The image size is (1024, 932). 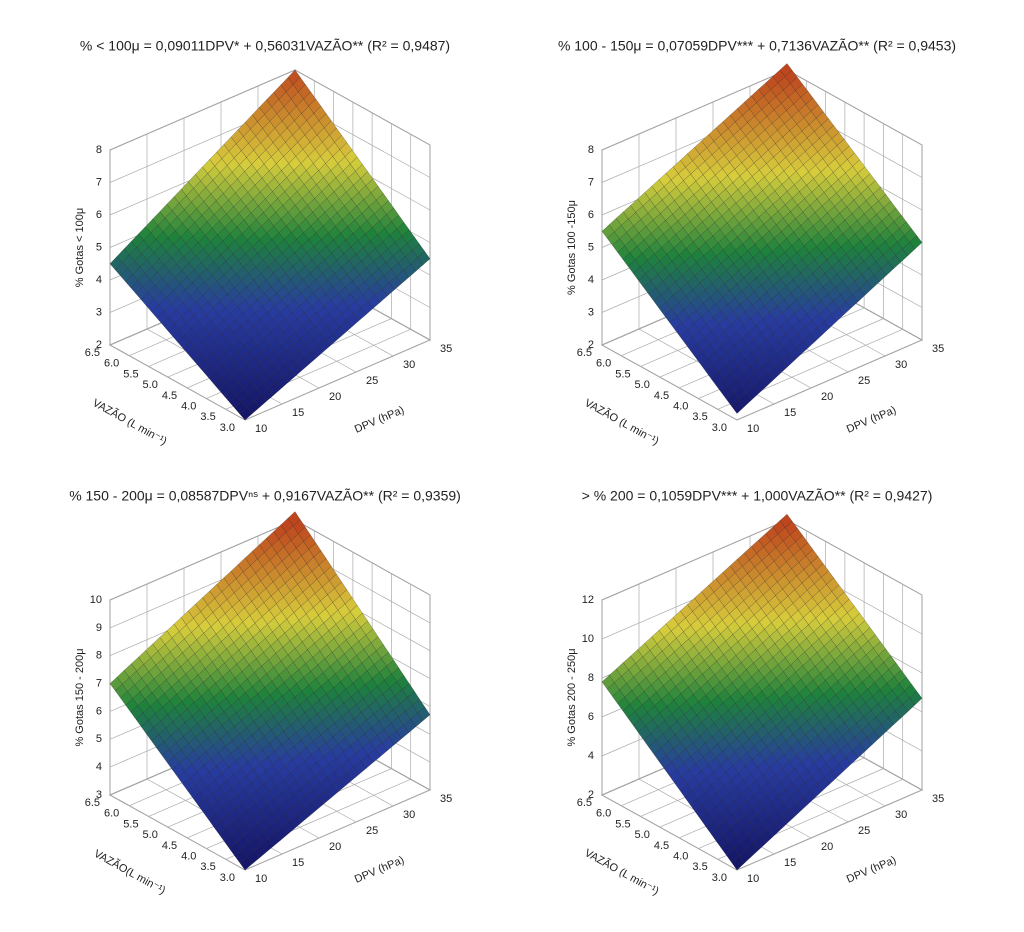 I want to click on z-axis-label: % Gotas 150 - 200μ, so click(x=80, y=697).